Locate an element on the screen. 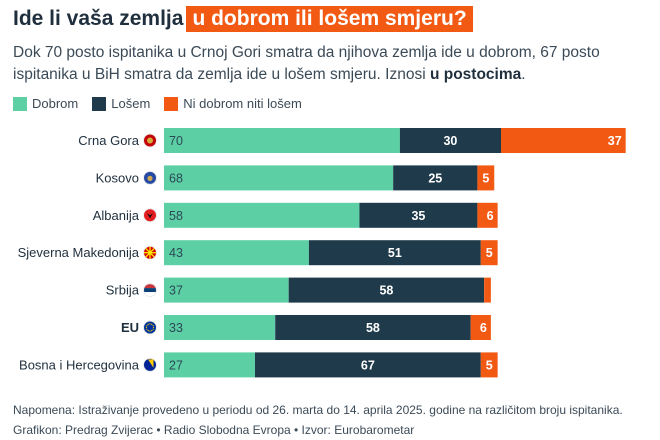  category-label: Albanija is located at coordinates (116, 215).